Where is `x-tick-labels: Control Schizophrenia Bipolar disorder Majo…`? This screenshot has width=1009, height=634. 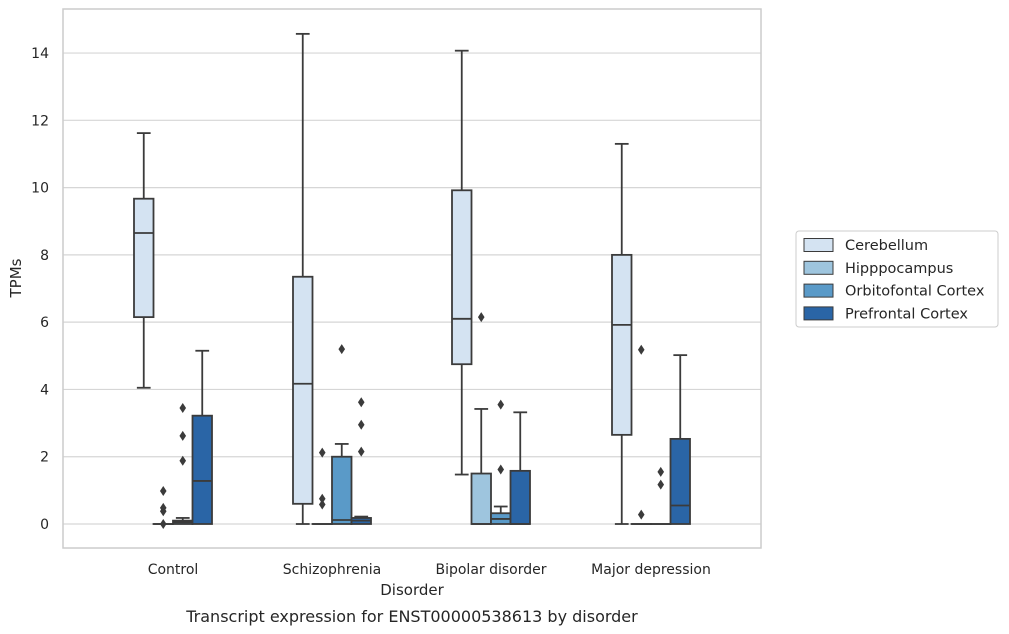
x-tick-labels: Control Schizophrenia Bipolar disorder Majo… is located at coordinates (429, 570).